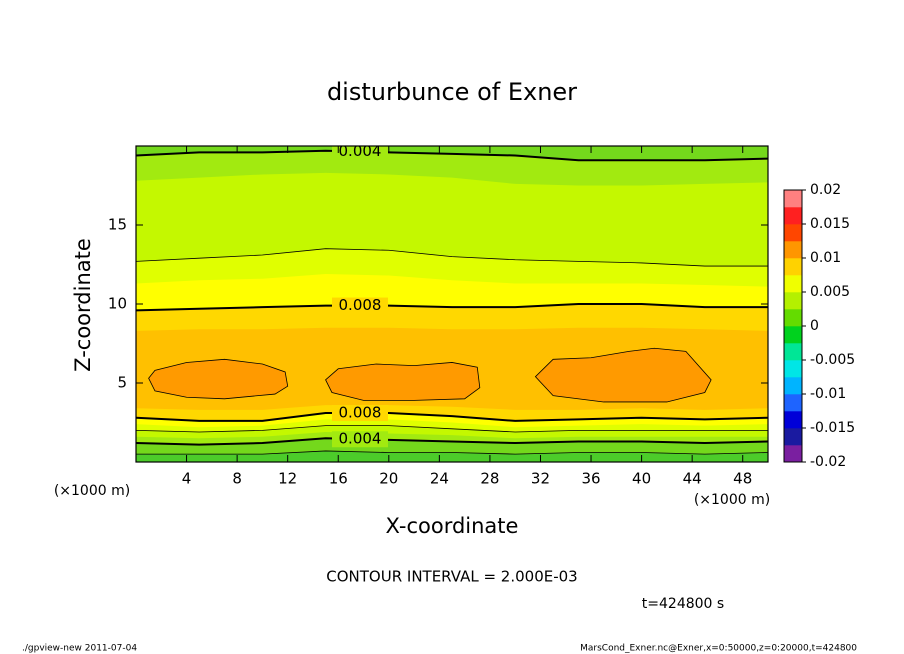  What do you see at coordinates (451, 577) in the screenshot?
I see `contour-interval: CONTOUR INTERVAL = 2.000E-03` at bounding box center [451, 577].